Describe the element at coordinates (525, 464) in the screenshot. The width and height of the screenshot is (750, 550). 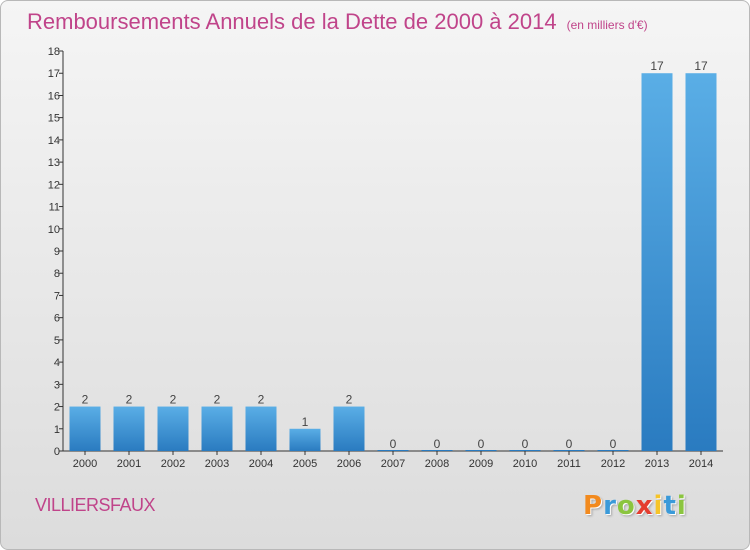
I see `x-tick-label: 2010` at that location.